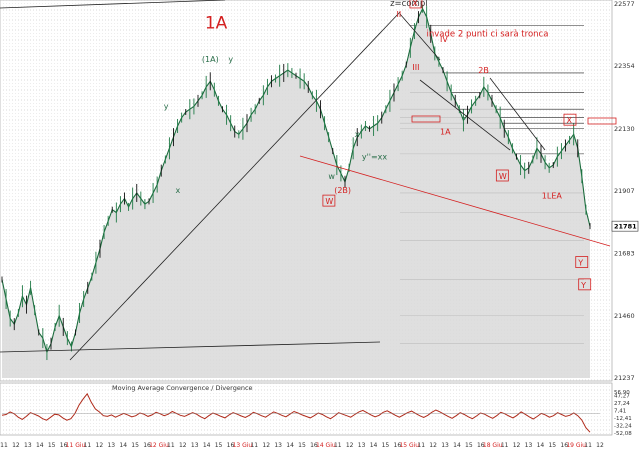 The image size is (640, 455). I want to click on wave-label: x, so click(177, 190).